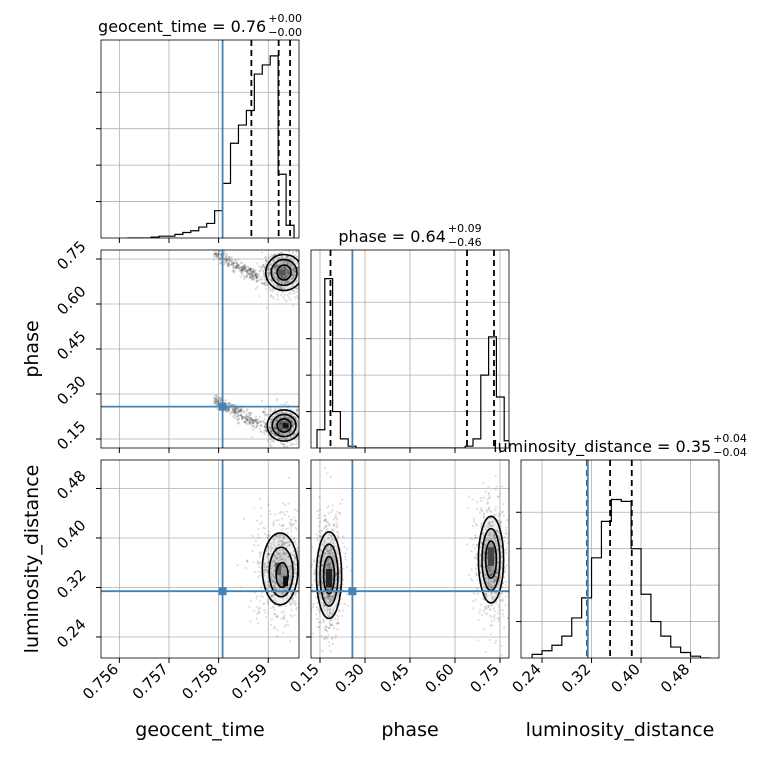  I want to click on density-core, so click(278, 569).